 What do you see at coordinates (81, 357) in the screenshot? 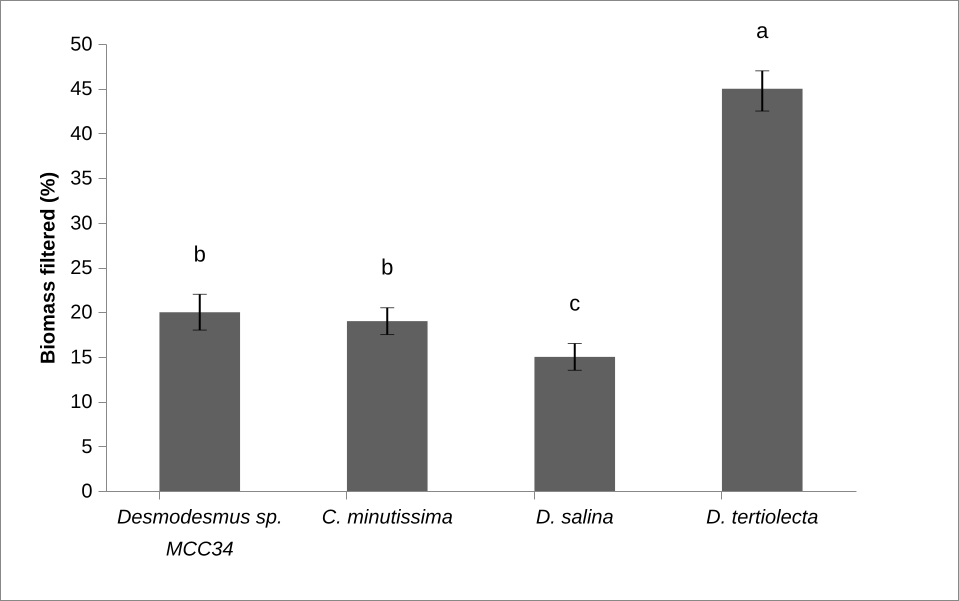
I see `y-tick-label: 15` at bounding box center [81, 357].